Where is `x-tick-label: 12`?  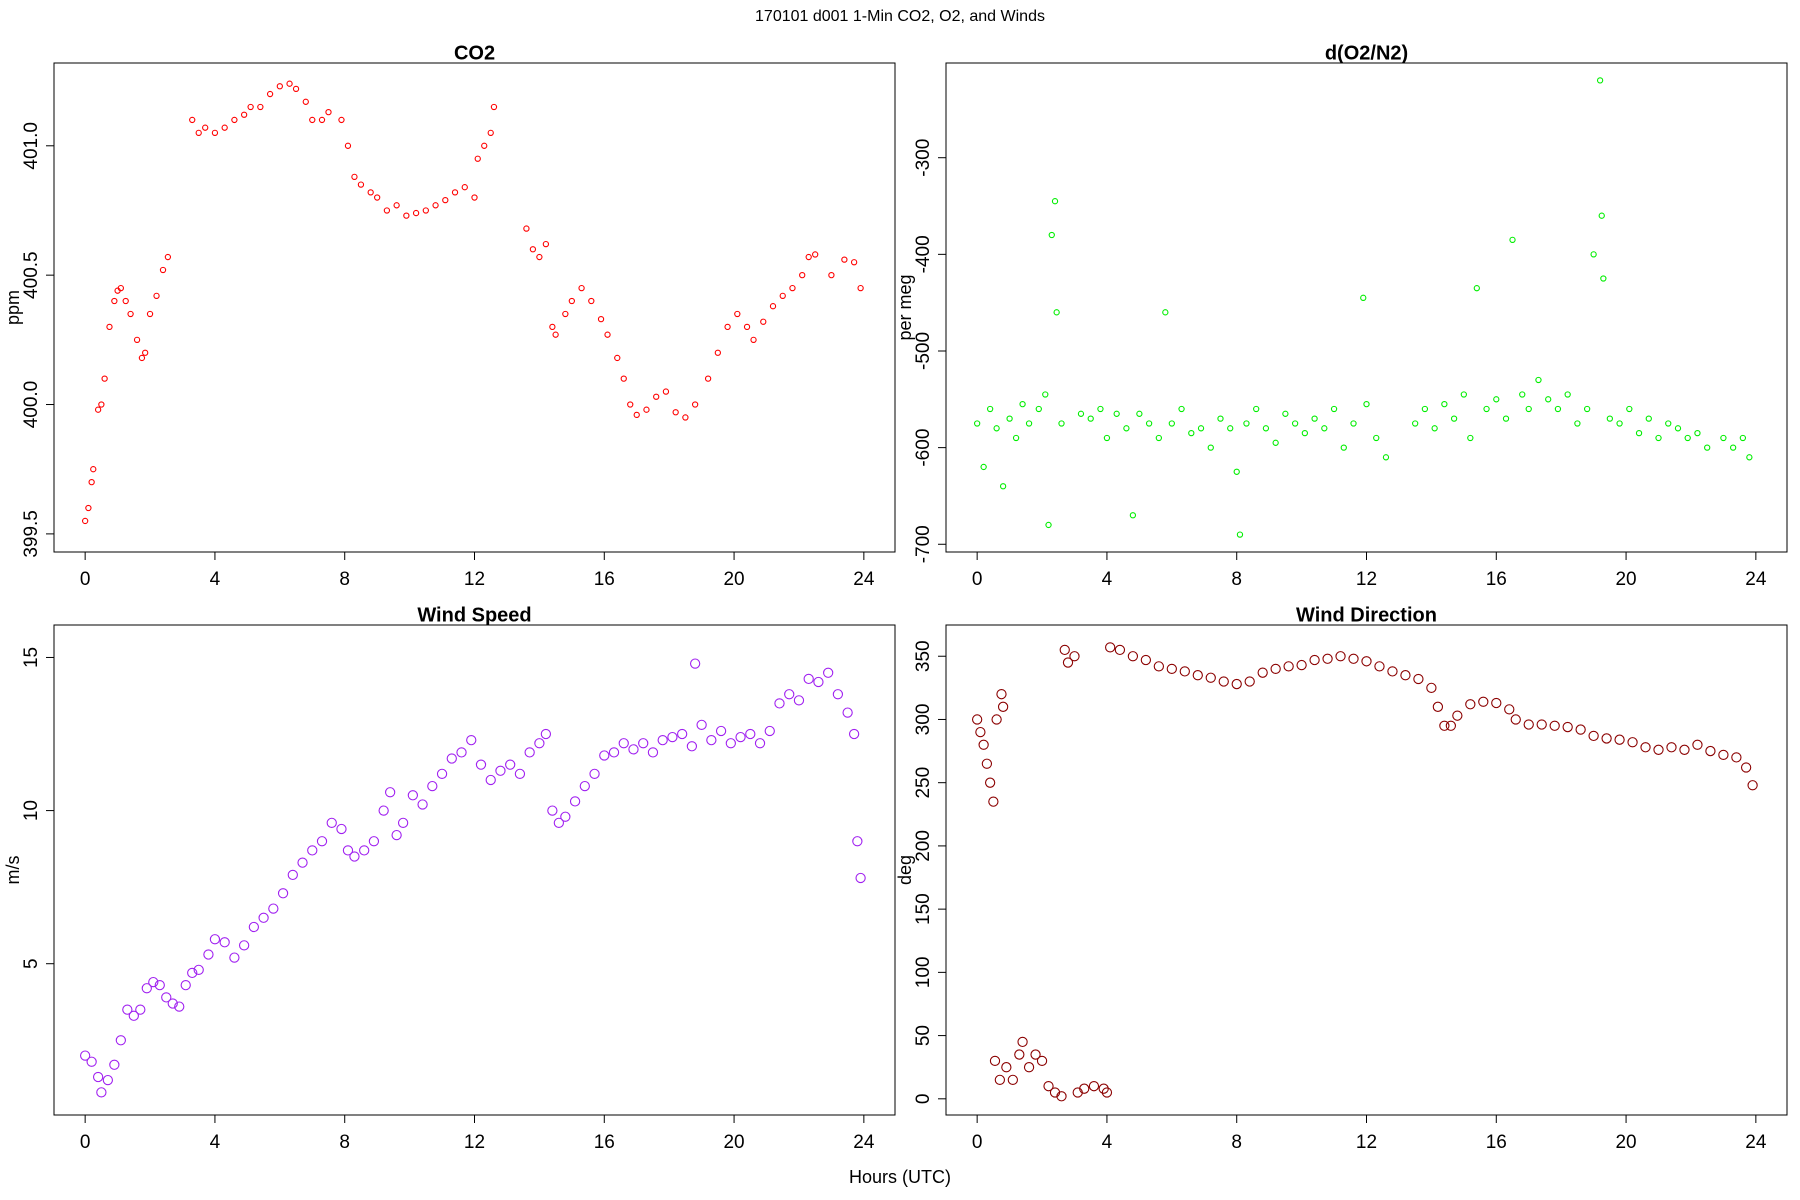
x-tick-label: 12 is located at coordinates (1366, 1142).